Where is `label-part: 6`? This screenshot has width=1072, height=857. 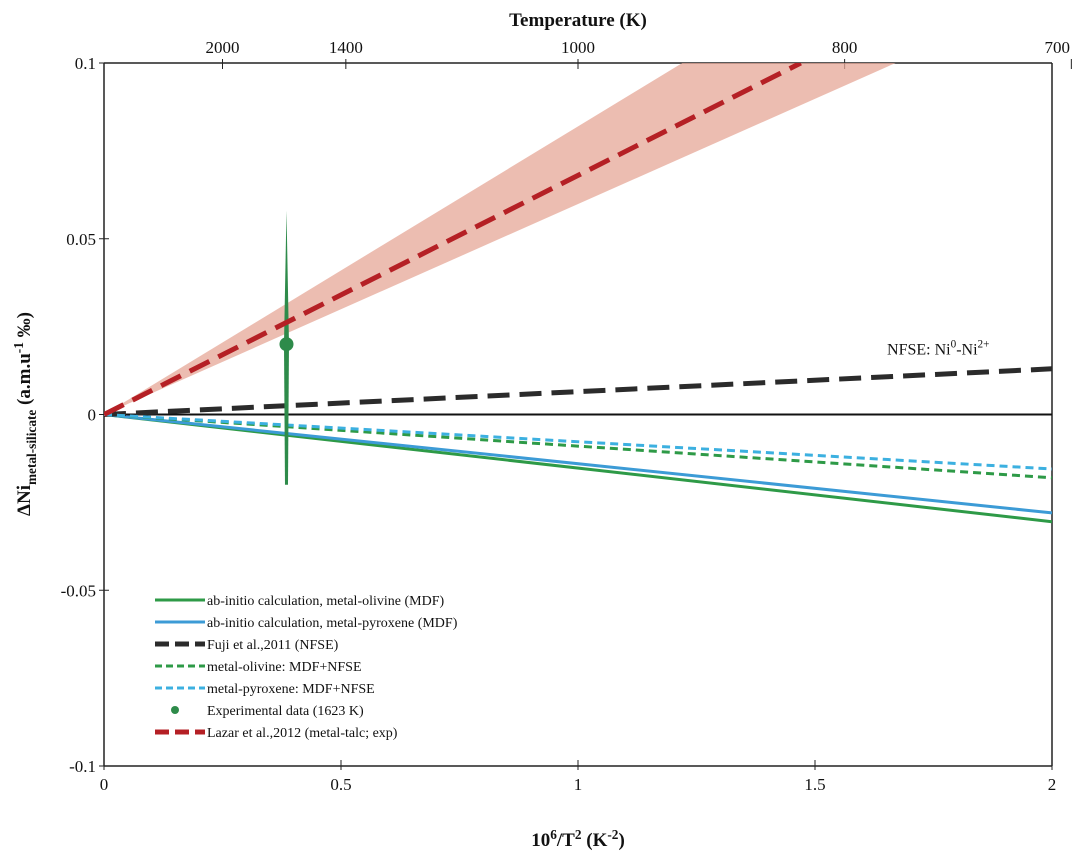
label-part: 6 is located at coordinates (553, 834).